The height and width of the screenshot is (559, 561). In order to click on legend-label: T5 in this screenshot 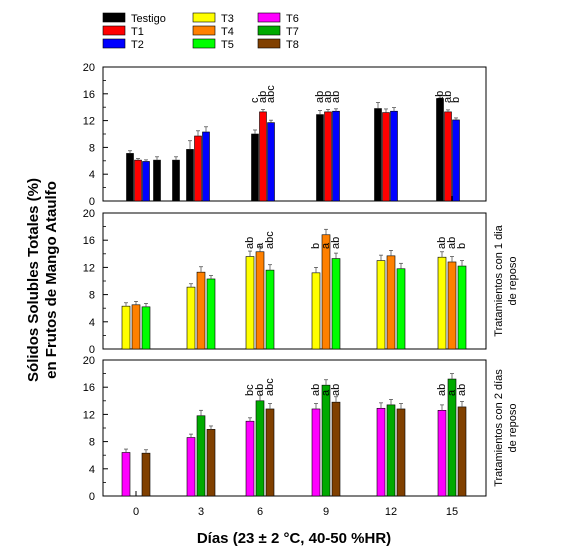, I will do `click(227, 45)`.